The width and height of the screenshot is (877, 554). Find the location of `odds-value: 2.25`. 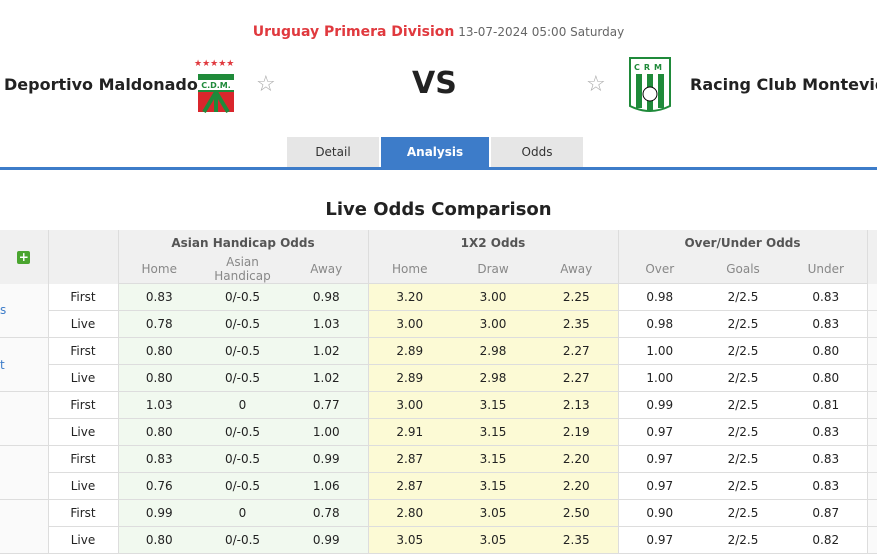

odds-value: 2.25 is located at coordinates (576, 297).